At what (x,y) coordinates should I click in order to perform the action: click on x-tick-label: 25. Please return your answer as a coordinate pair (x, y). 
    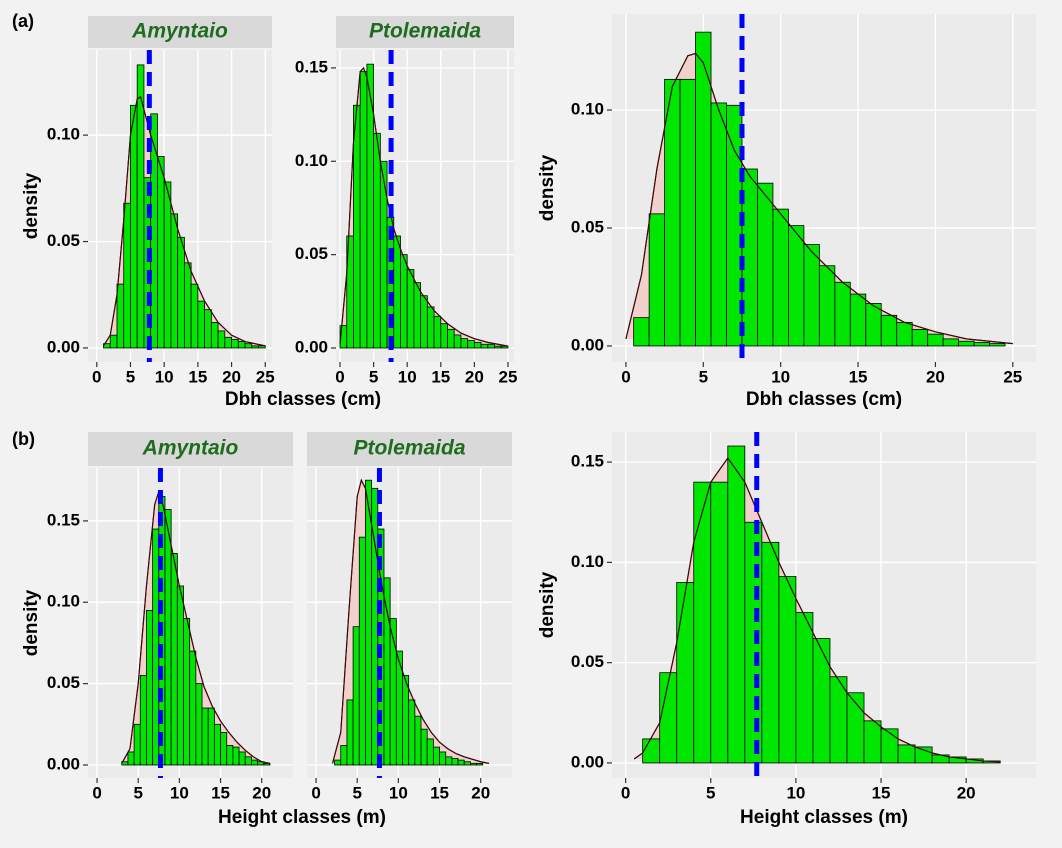
    Looking at the image, I should click on (265, 376).